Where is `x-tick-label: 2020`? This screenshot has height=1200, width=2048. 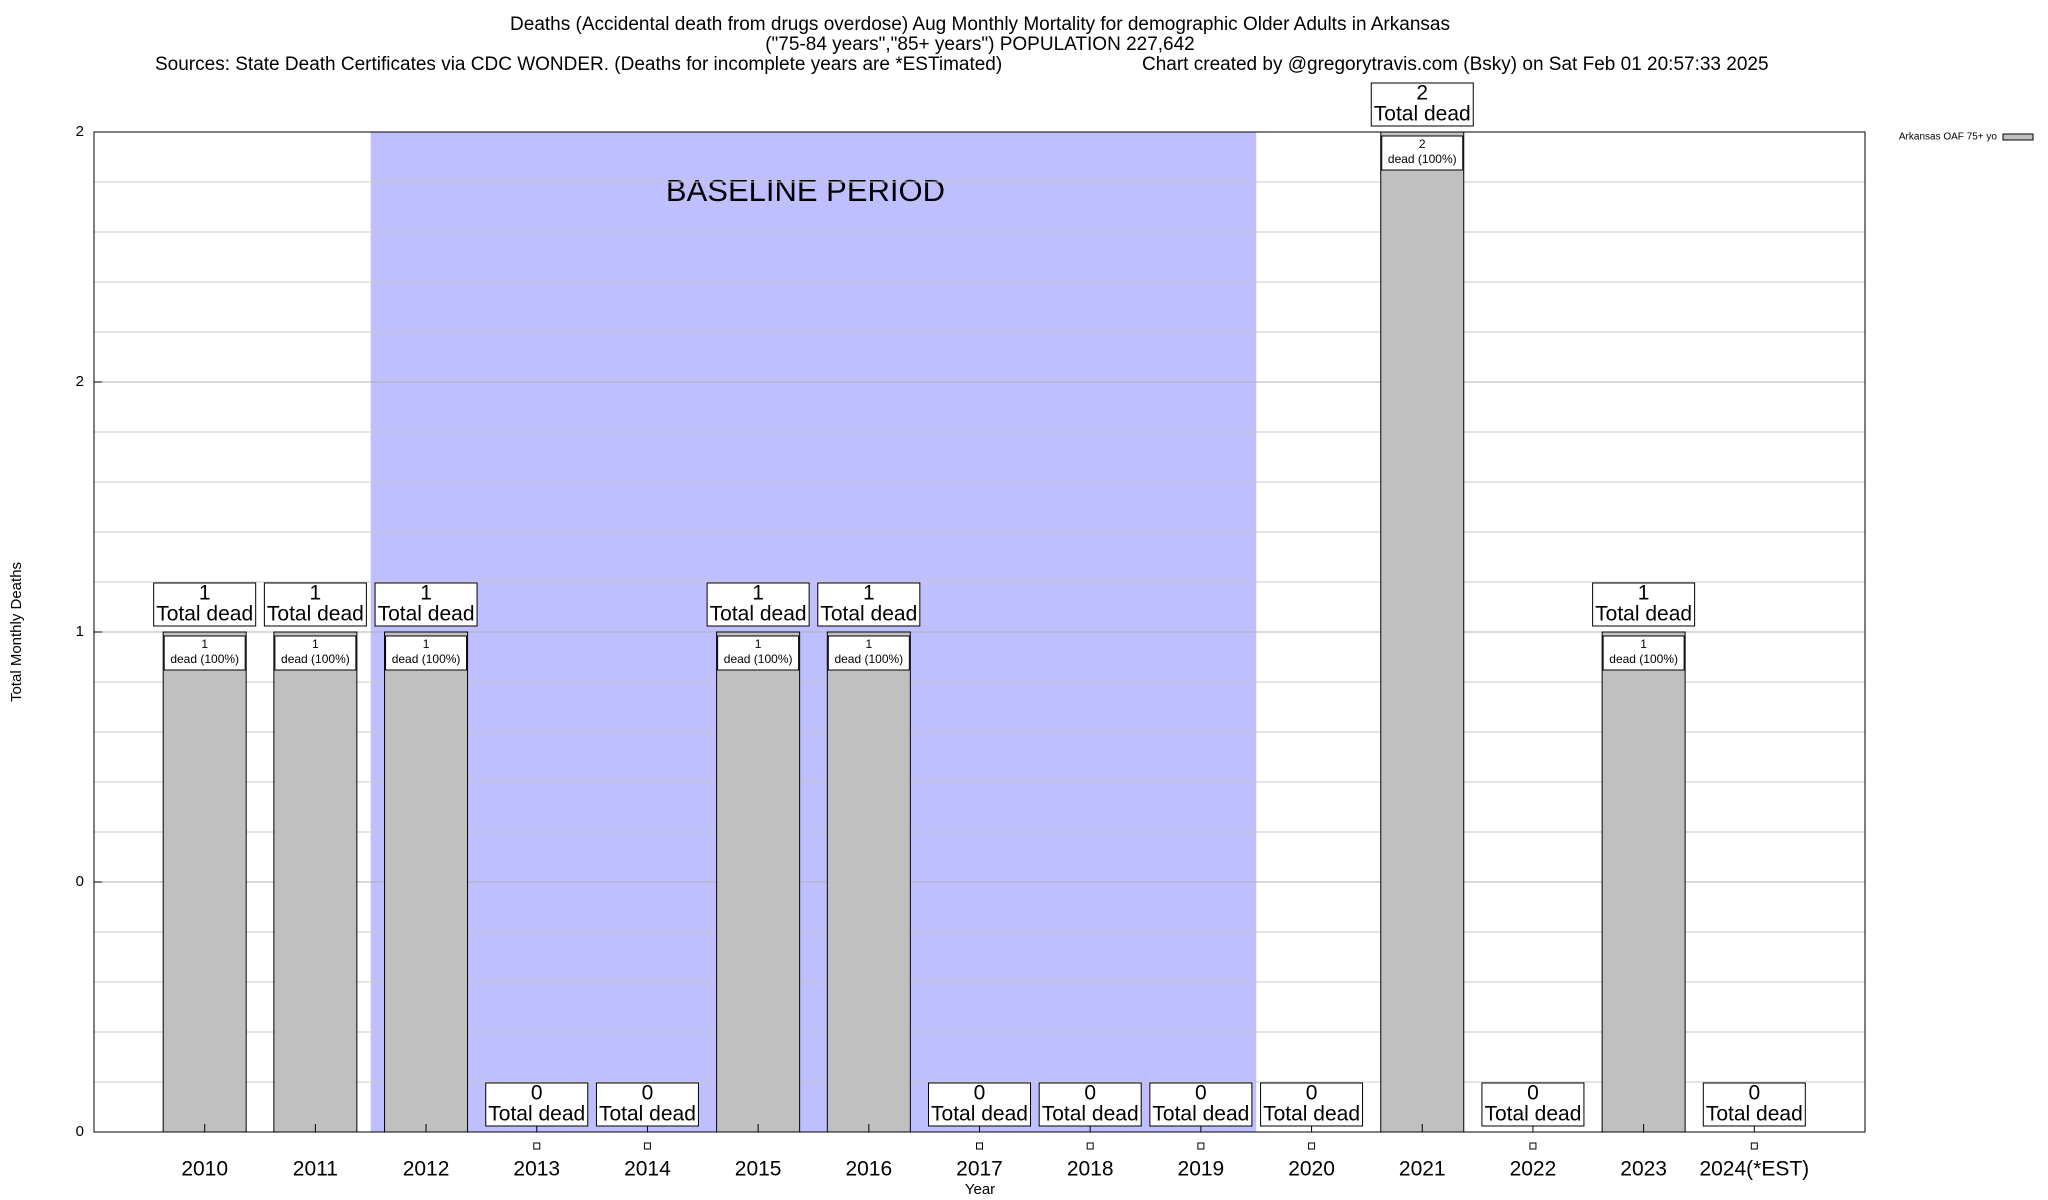 x-tick-label: 2020 is located at coordinates (1311, 1169).